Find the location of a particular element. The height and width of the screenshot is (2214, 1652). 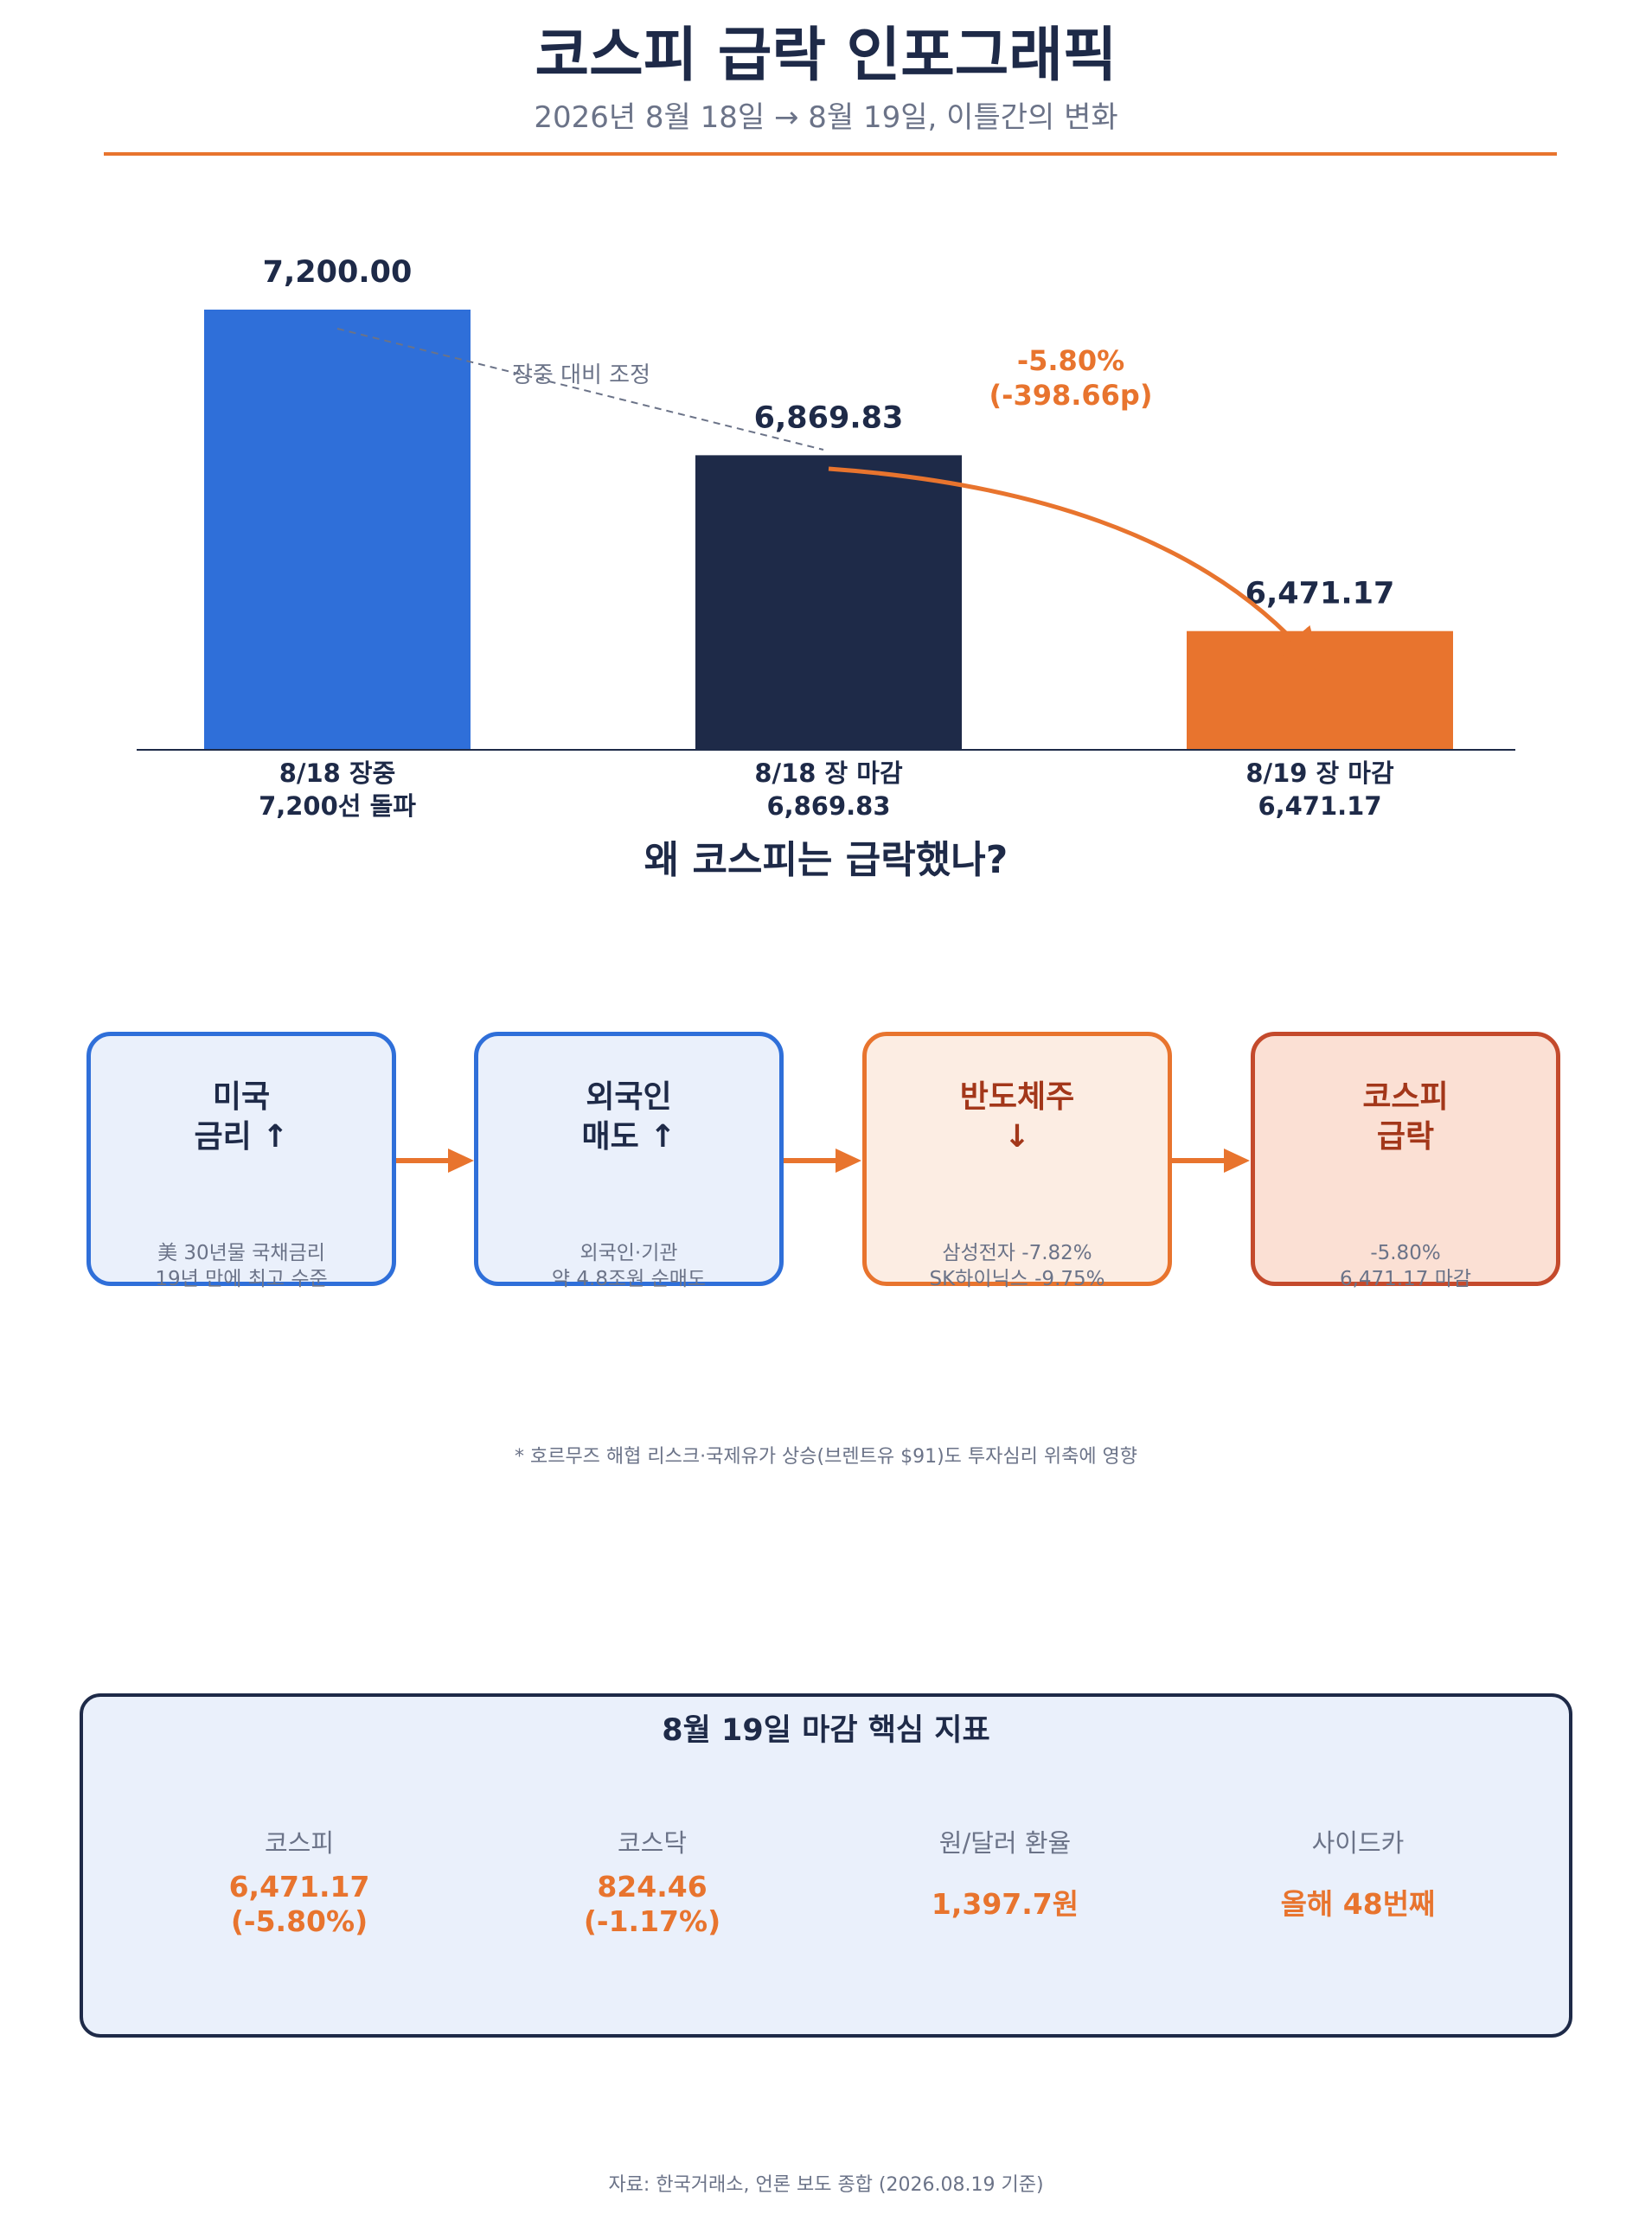

change-pts-label: (-398.66p) is located at coordinates (1071, 395).